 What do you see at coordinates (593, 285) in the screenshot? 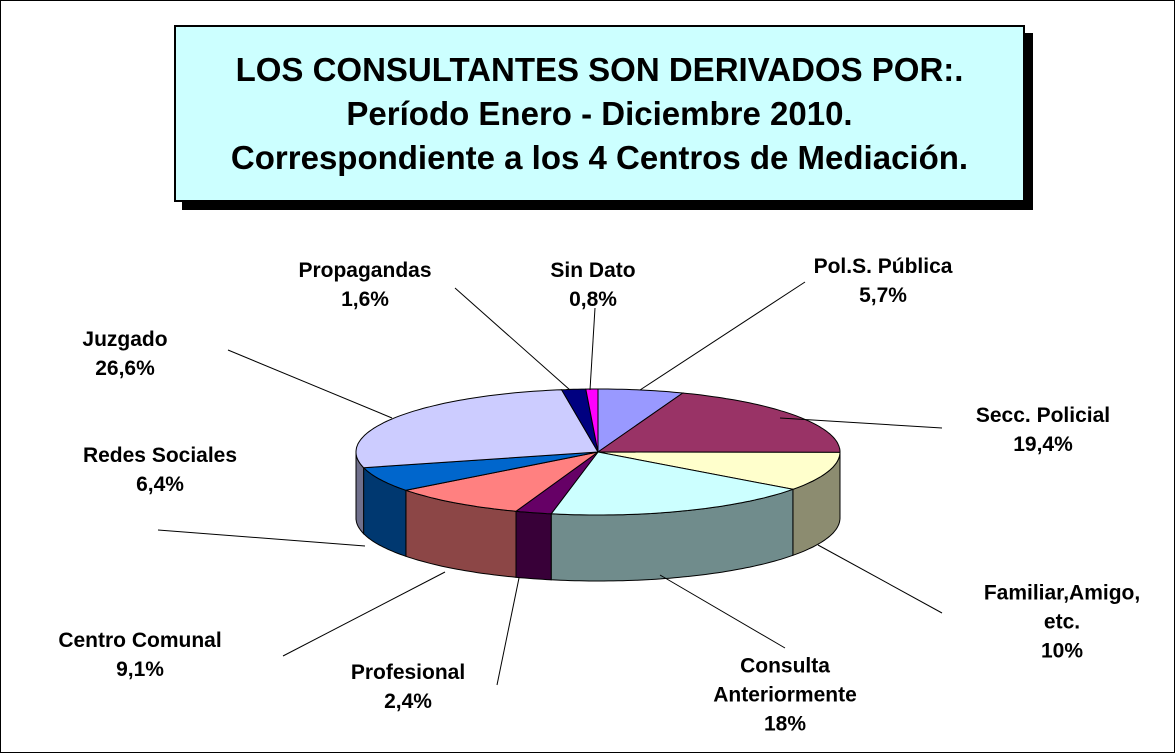
I see `data-label: Sin Dato 0,8%` at bounding box center [593, 285].